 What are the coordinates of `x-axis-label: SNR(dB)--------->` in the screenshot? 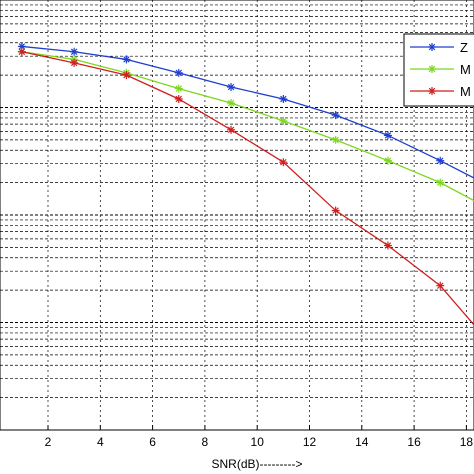 It's located at (257, 464).